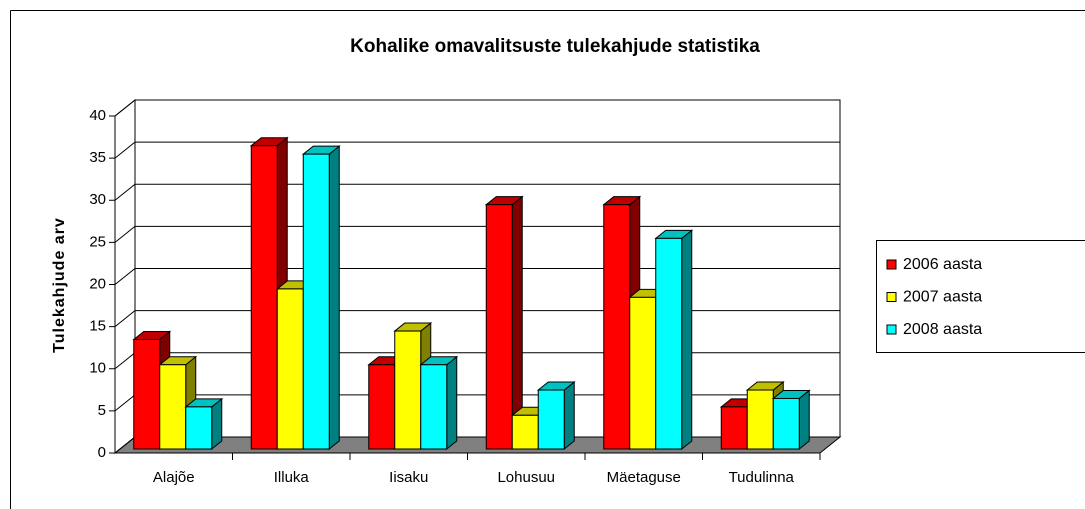  What do you see at coordinates (97, 326) in the screenshot?
I see `y-tick-label: 15` at bounding box center [97, 326].